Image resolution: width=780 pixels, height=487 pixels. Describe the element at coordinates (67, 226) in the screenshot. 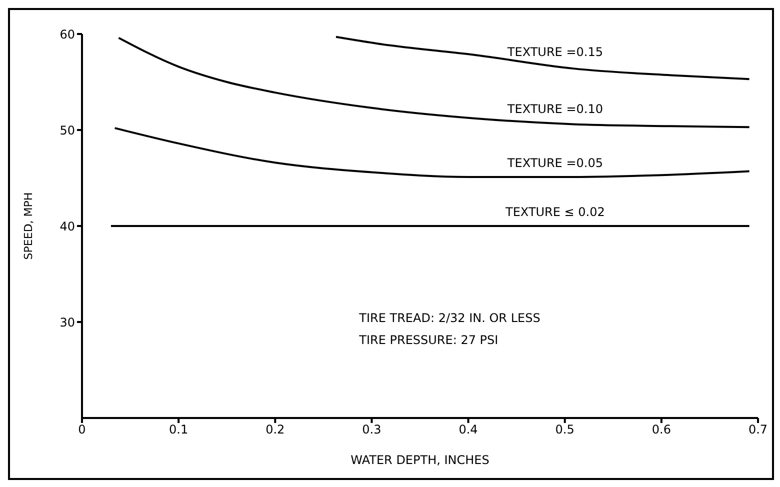

I see `y-tick-label: 40` at that location.